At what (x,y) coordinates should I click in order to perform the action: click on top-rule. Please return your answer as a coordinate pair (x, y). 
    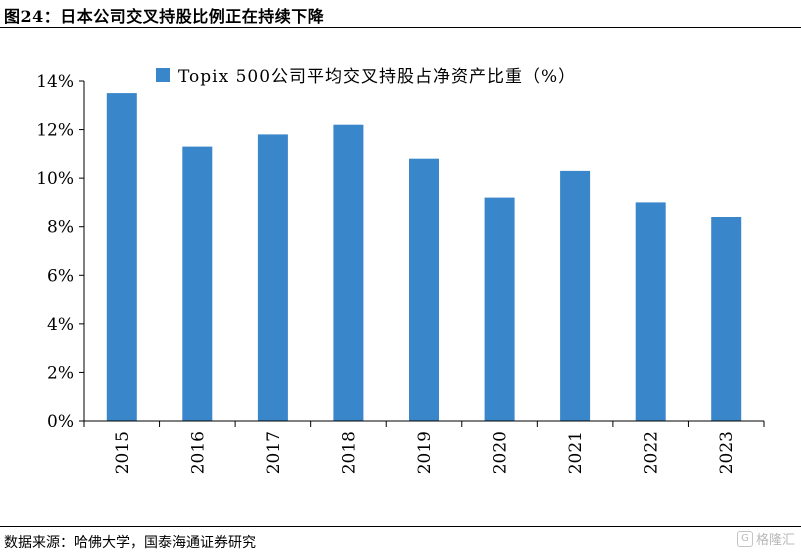
    Looking at the image, I should click on (400, 27).